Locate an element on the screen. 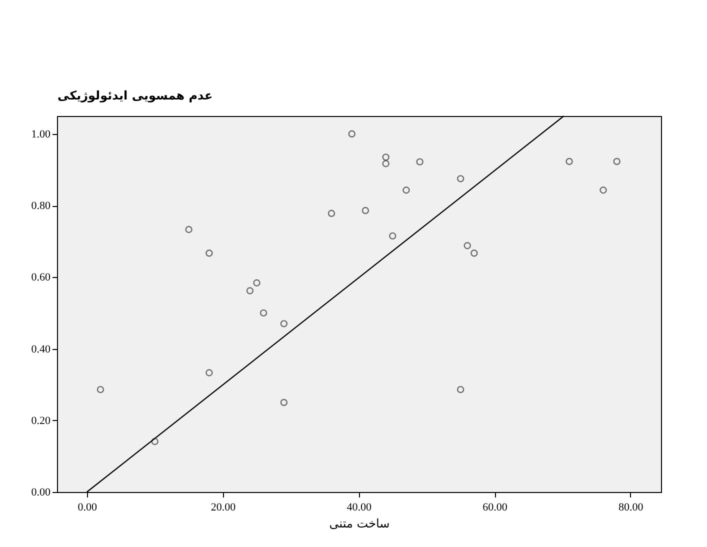 Image resolution: width=707 pixels, height=547 pixels. y-tick-label: 0.60 is located at coordinates (41, 278).